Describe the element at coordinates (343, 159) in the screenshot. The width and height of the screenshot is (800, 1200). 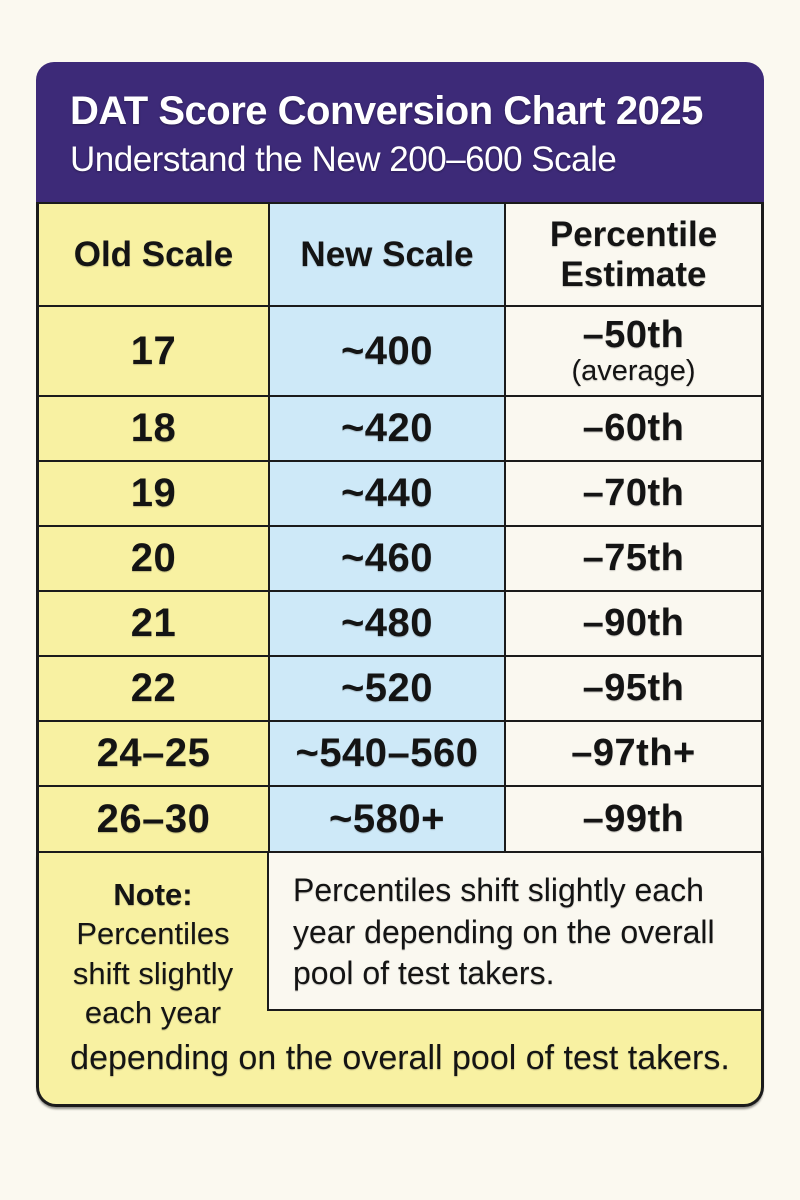
I see `chart-subtitle: Understand the New 200–600 Scale` at that location.